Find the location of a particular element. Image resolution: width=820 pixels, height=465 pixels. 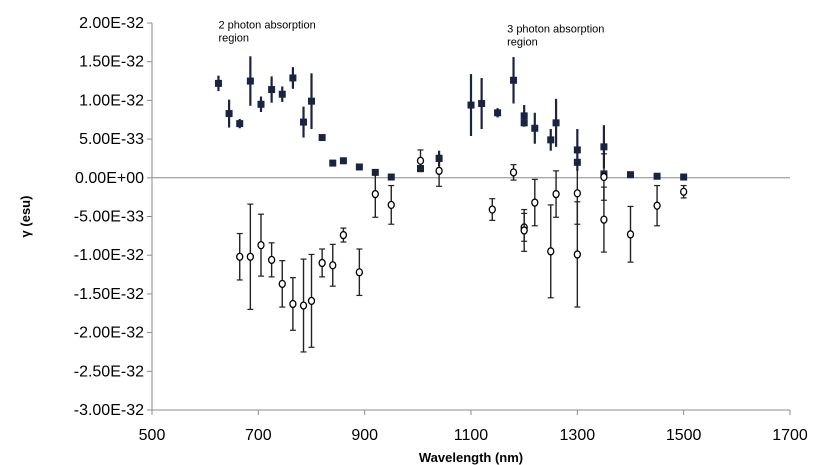

y-axis-label: γ (esu) is located at coordinates (25, 217).